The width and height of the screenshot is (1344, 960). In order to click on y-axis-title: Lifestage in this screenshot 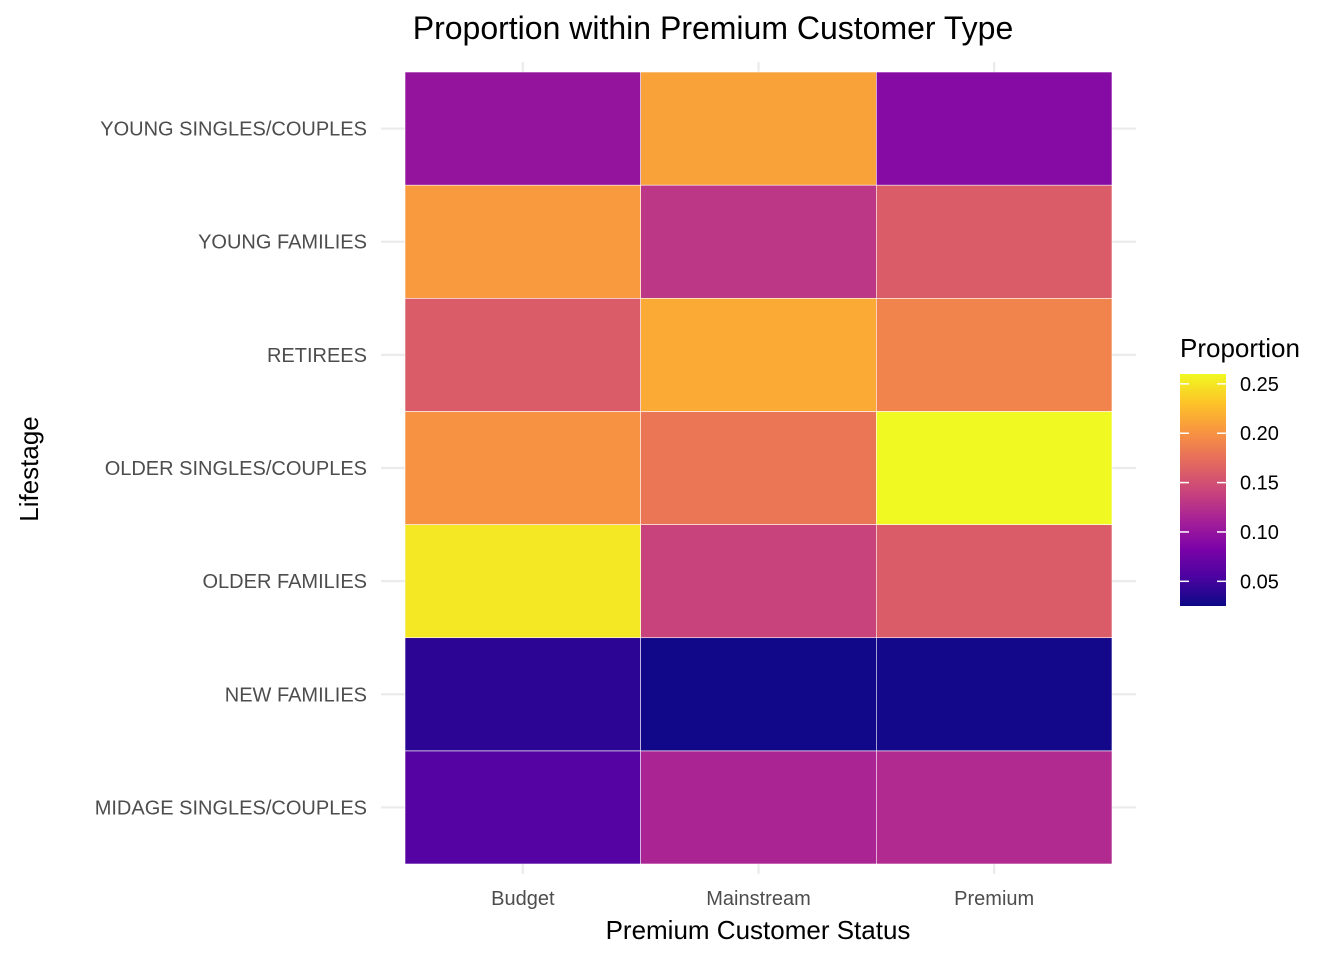, I will do `click(29, 469)`.